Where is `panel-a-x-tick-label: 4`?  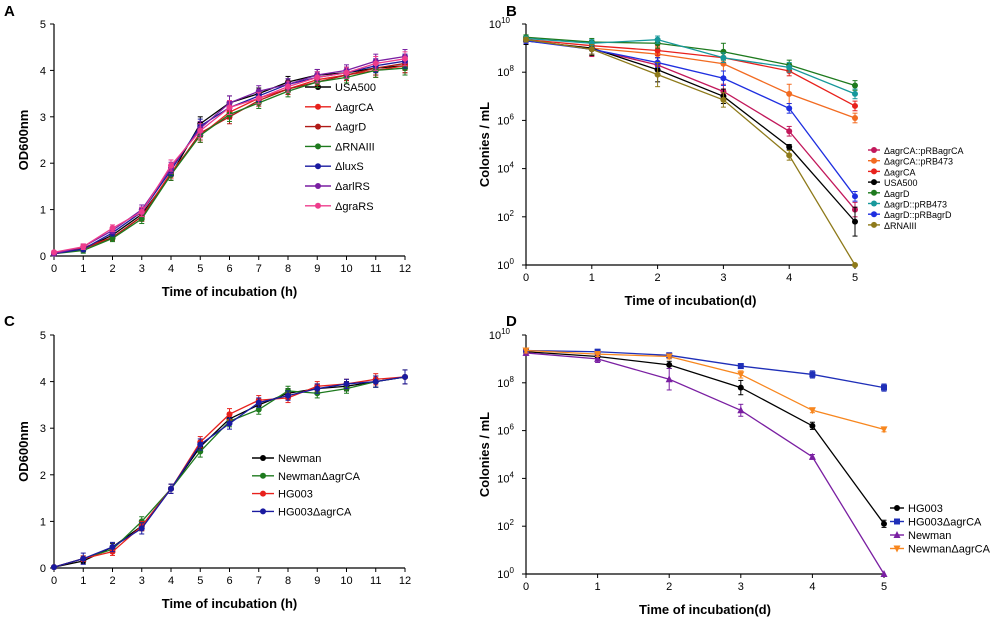 panel-a-x-tick-label: 4 is located at coordinates (171, 269).